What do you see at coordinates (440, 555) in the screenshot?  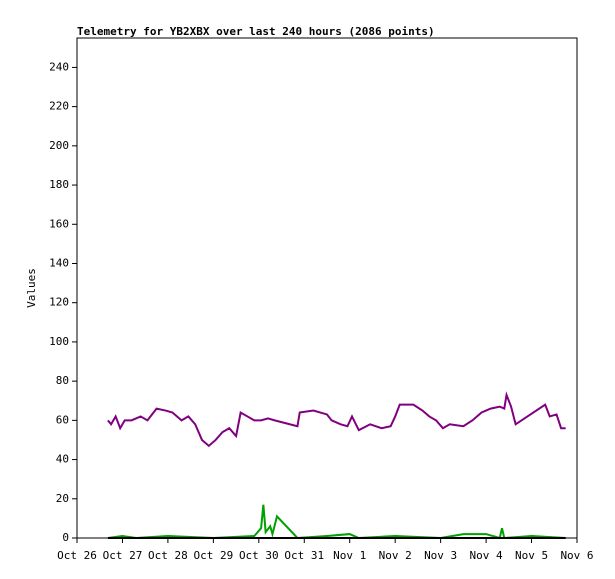 I see `x-tick-label: Nov 3` at bounding box center [440, 555].